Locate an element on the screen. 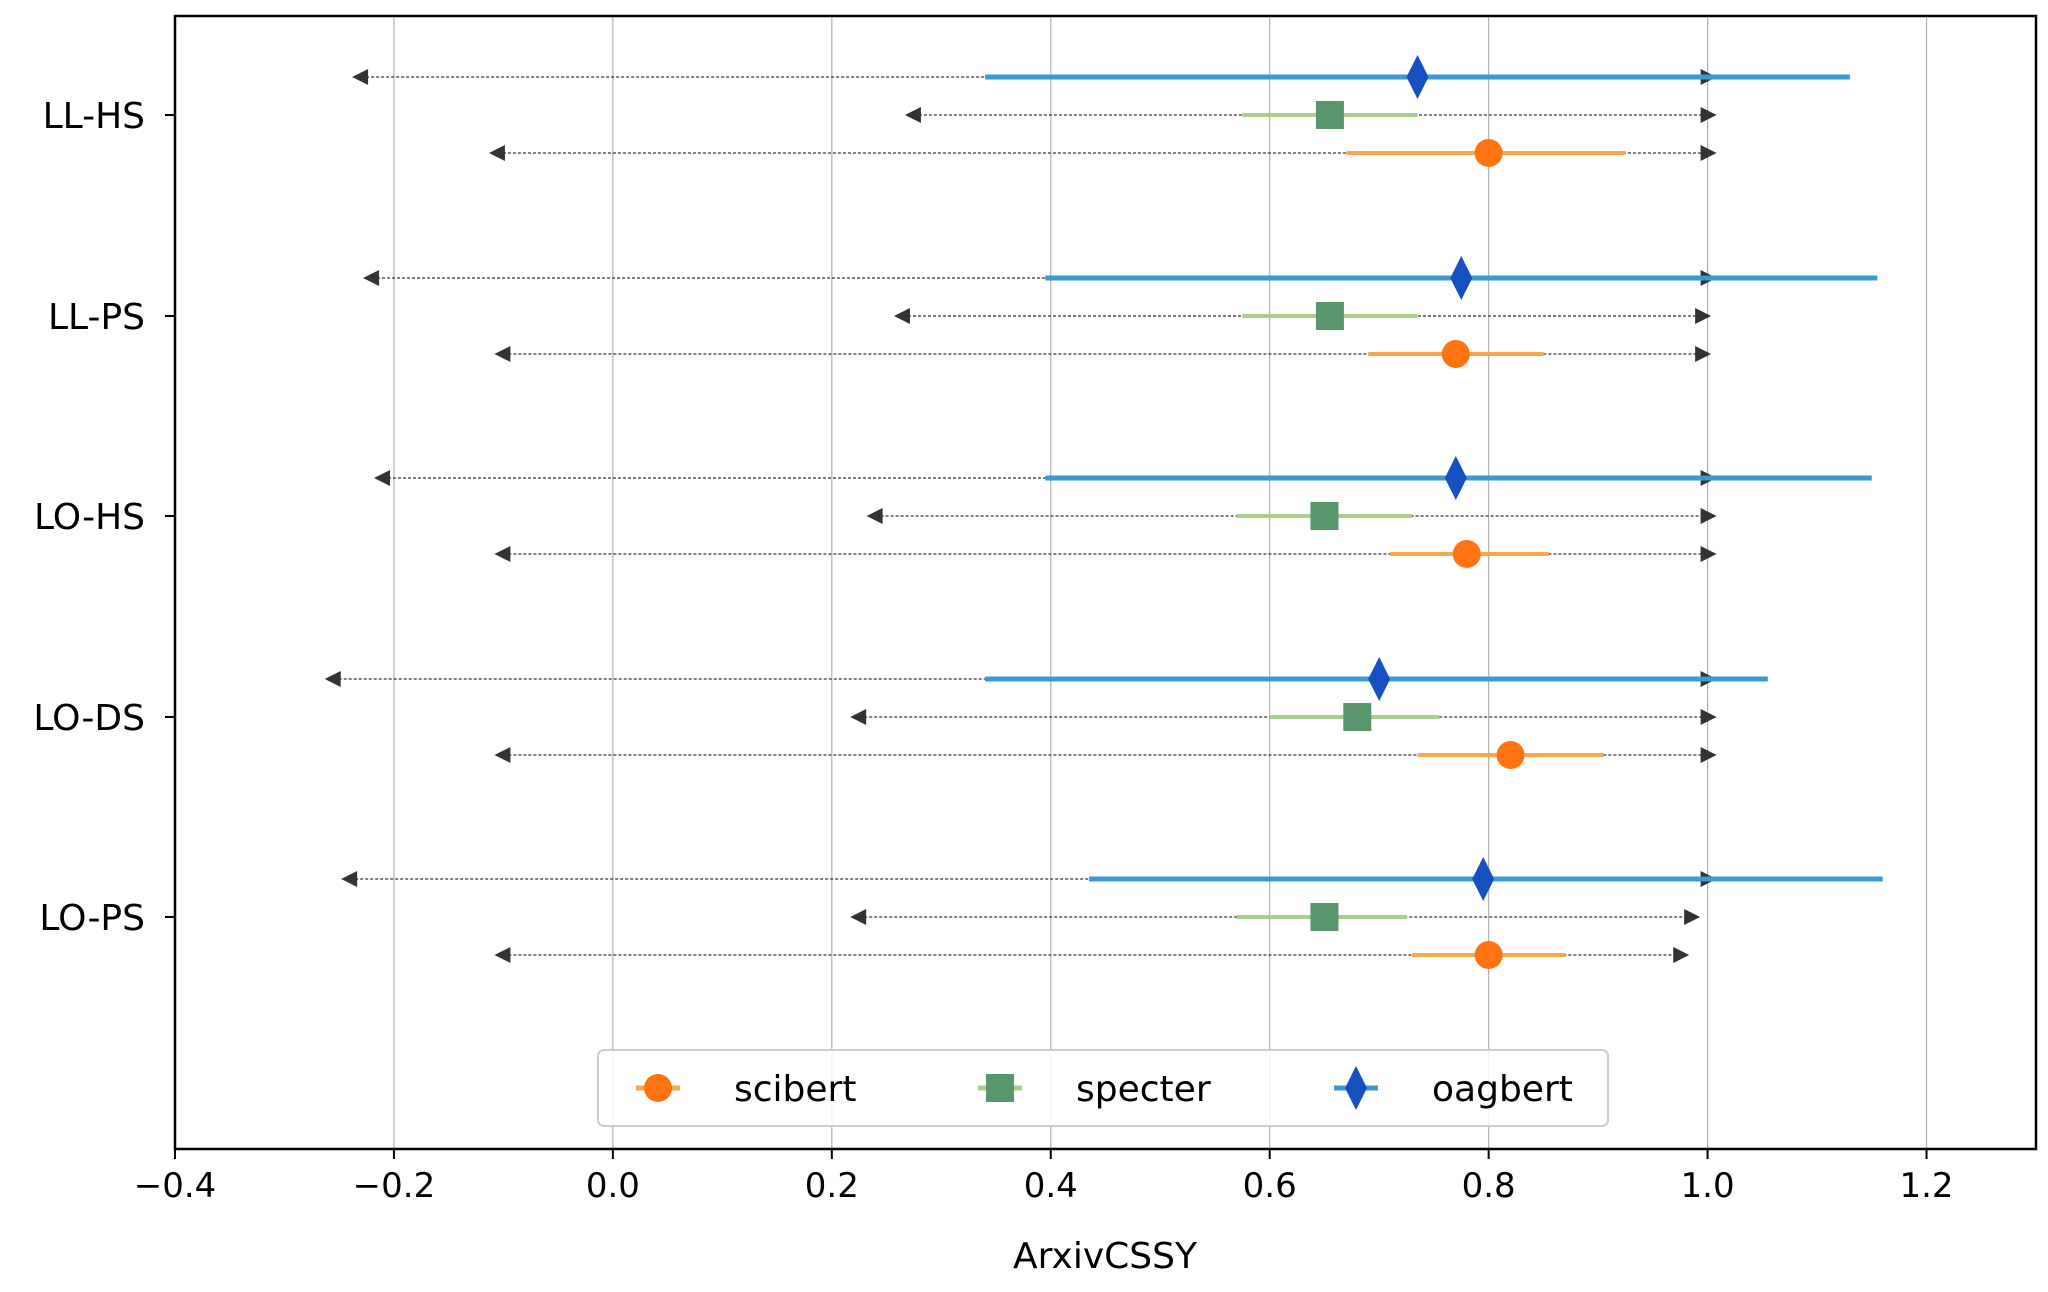 This screenshot has height=1292, width=2048. x-tick-label: 0.8 is located at coordinates (1489, 1186).